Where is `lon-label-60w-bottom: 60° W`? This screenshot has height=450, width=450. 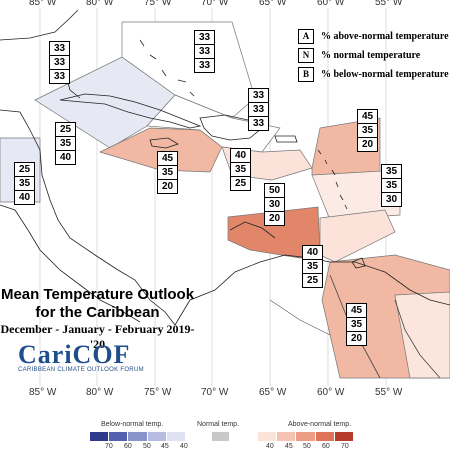 lon-label-60w-bottom: 60° W is located at coordinates (331, 392).